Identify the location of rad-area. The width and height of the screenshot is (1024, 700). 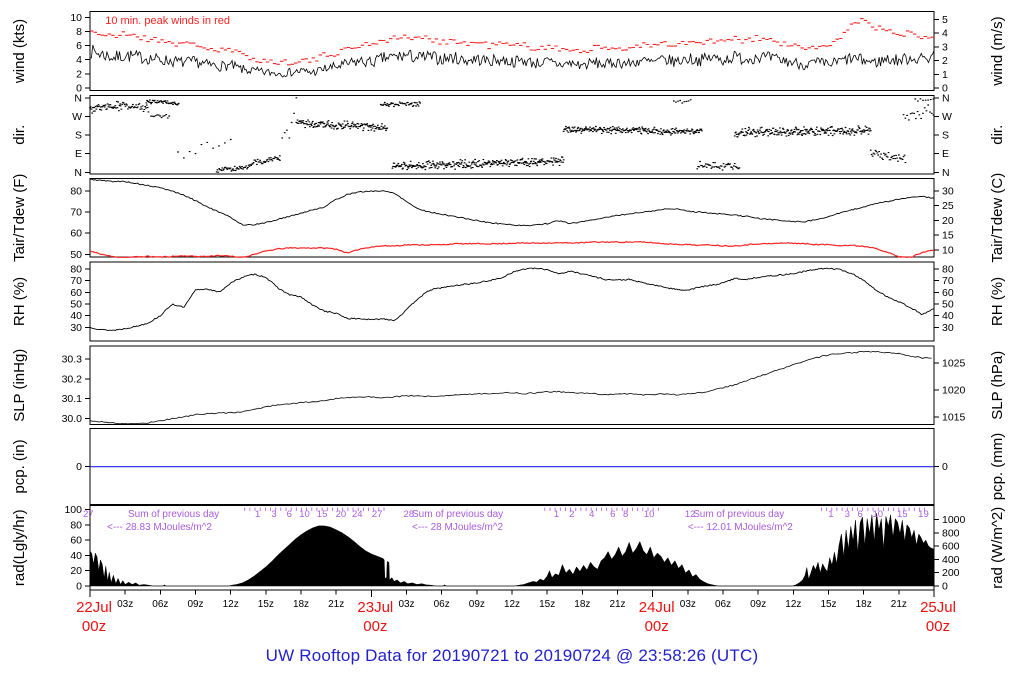
(512, 550).